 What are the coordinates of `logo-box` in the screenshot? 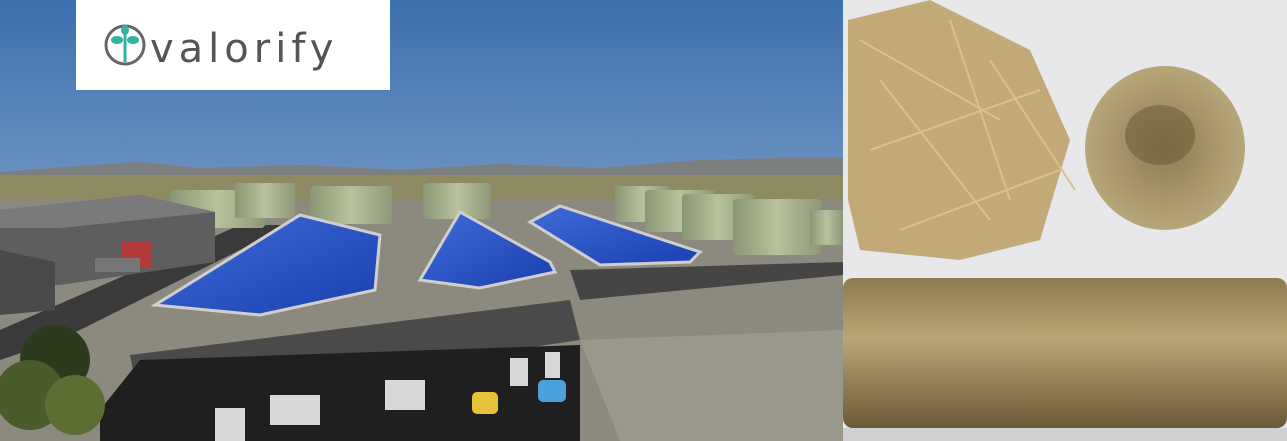 It's located at (233, 45).